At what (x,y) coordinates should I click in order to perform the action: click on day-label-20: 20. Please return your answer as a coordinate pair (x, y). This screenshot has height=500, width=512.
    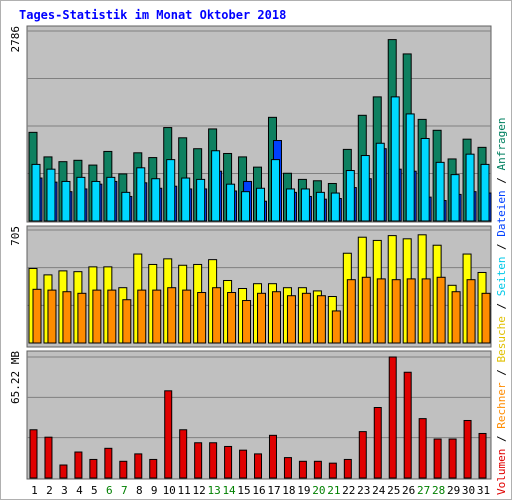
    Looking at the image, I should click on (318, 490).